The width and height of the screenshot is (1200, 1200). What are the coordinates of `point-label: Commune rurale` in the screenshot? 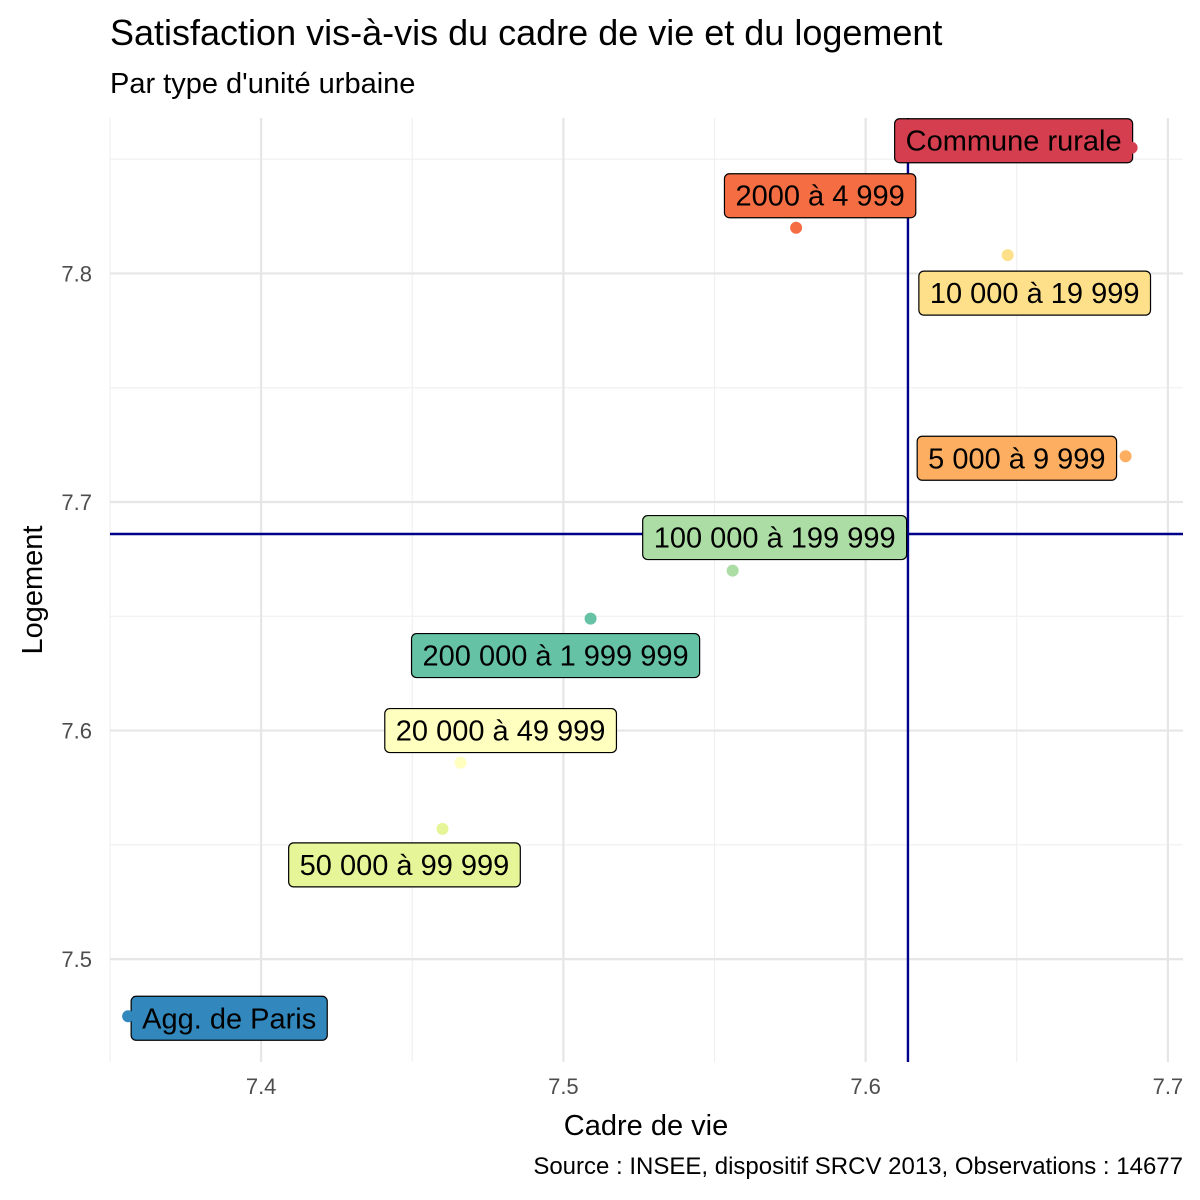 It's located at (1014, 142).